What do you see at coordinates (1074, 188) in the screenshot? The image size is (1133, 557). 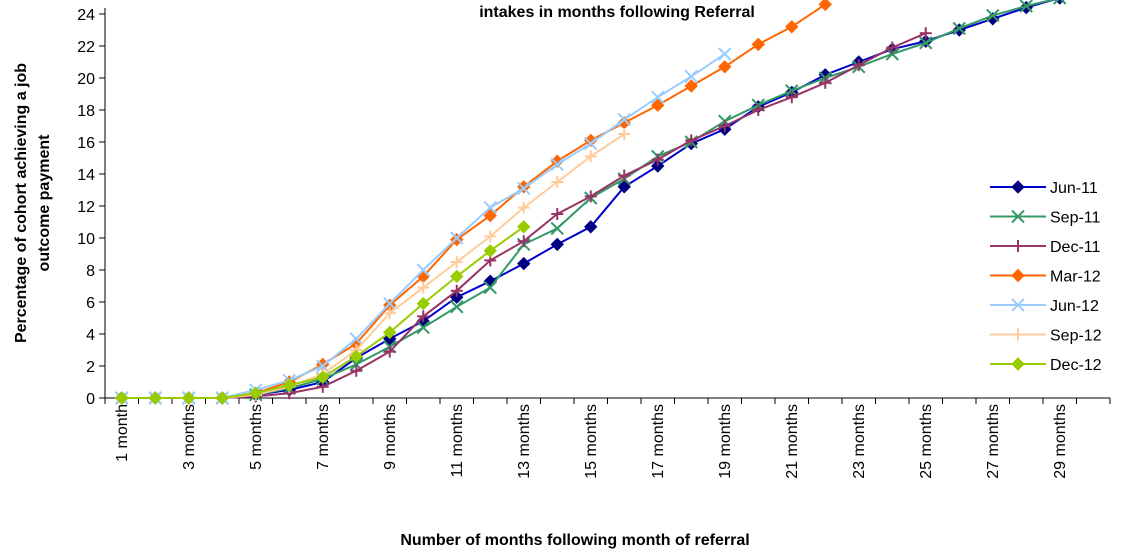 I see `legend-label: Jun-11` at bounding box center [1074, 188].